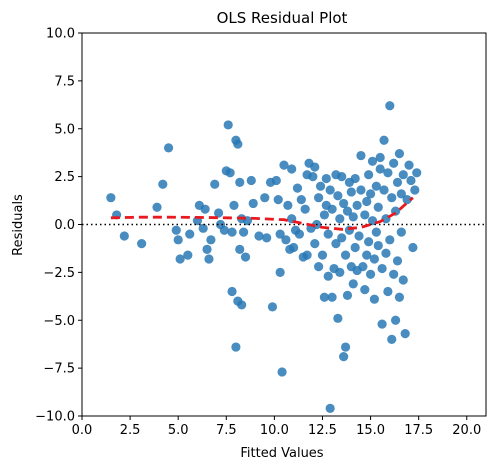 This screenshot has height=470, width=495. What do you see at coordinates (178, 430) in the screenshot?
I see `x-tick-label: 5.0` at bounding box center [178, 430].